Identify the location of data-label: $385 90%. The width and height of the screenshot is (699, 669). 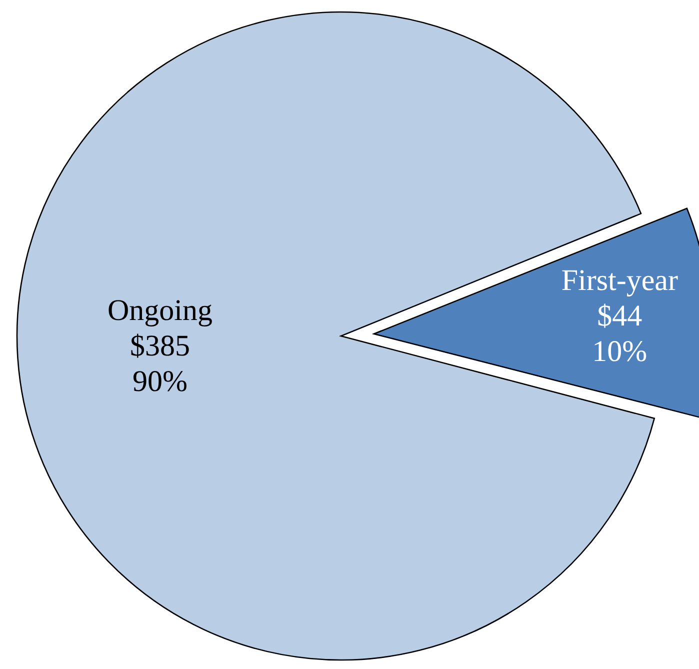
(160, 364).